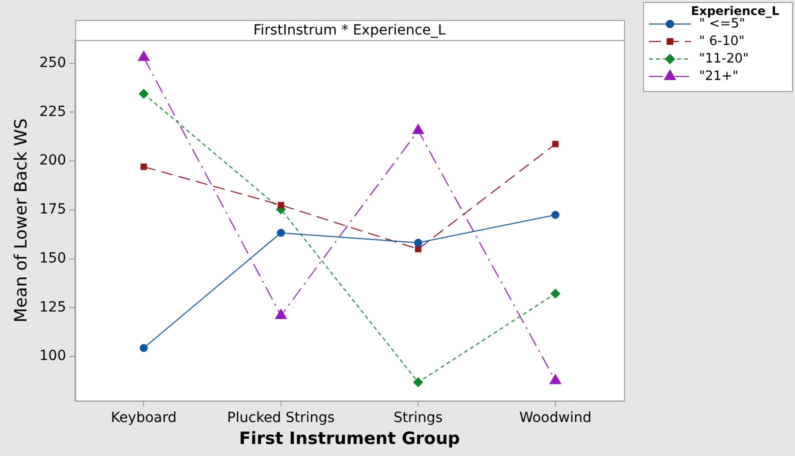 Image resolution: width=795 pixels, height=456 pixels. I want to click on y-tick-label: 125, so click(52, 307).